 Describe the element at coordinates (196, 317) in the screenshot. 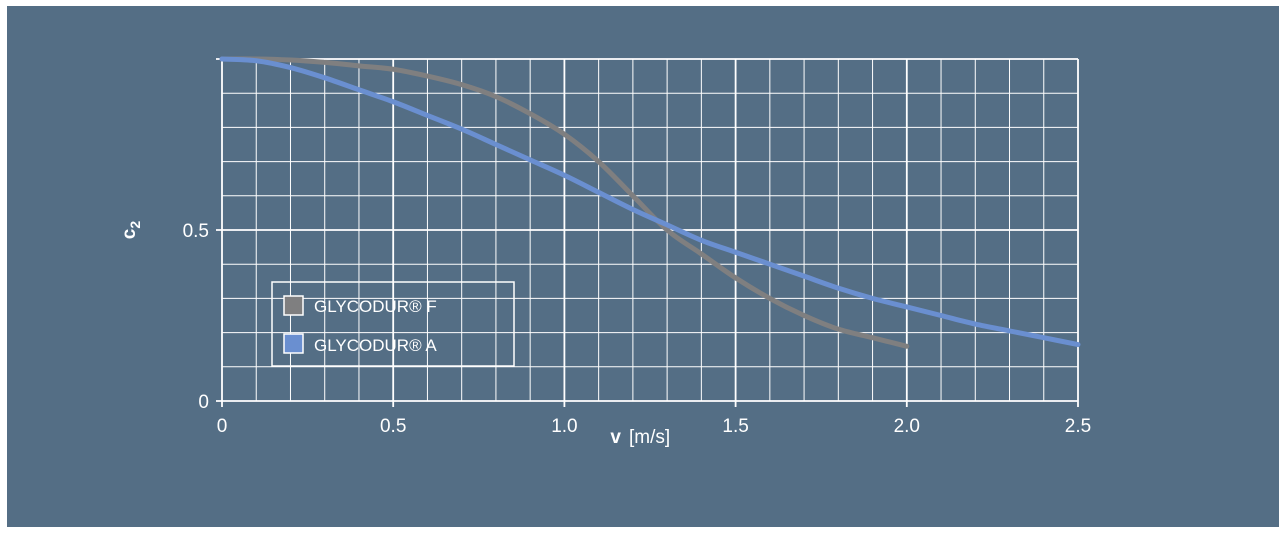

I see `y-tick-labels: 00.5` at that location.